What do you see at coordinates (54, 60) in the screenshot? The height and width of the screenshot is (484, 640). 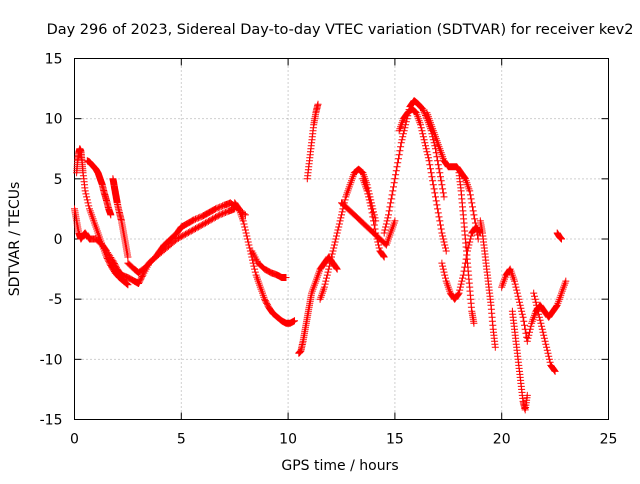 I see `y-tick-label: 15` at bounding box center [54, 60].